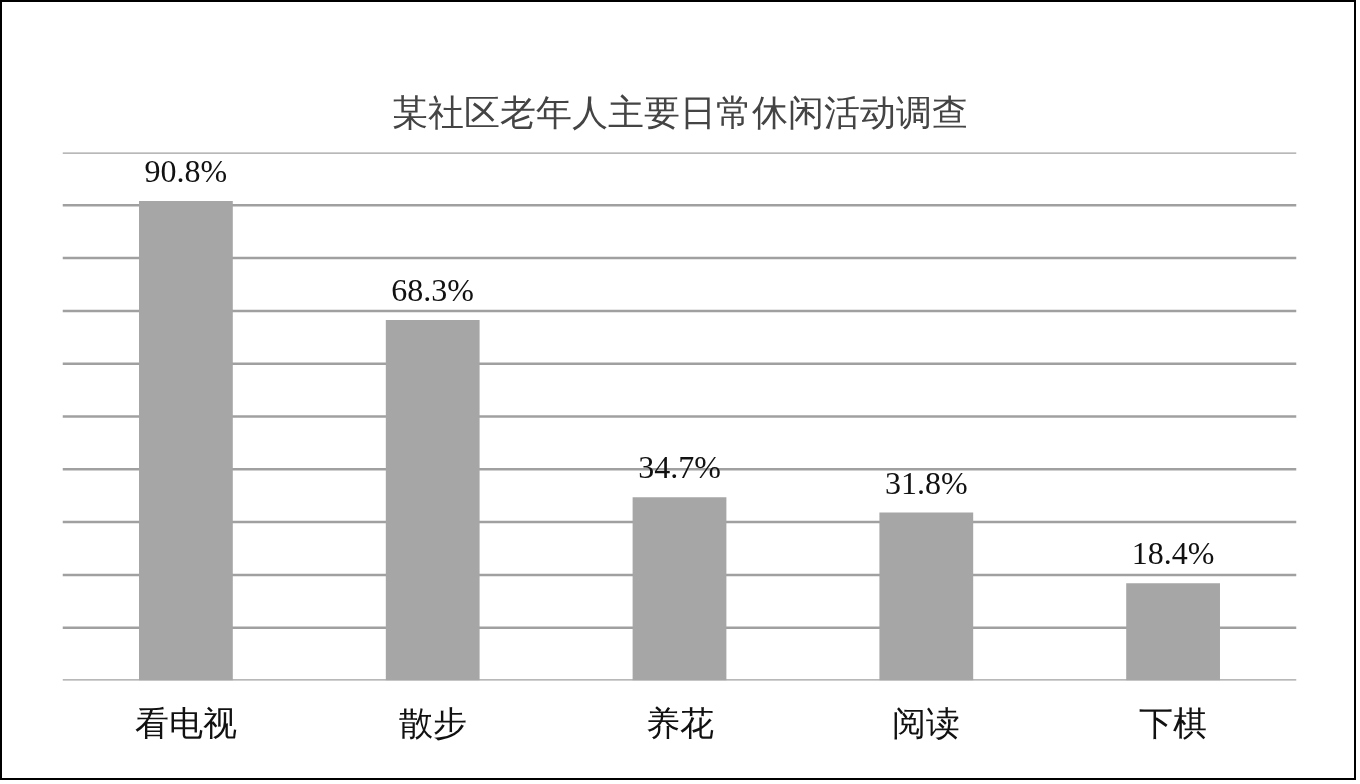  What do you see at coordinates (432, 723) in the screenshot?
I see `x-tick-label: 散步` at bounding box center [432, 723].